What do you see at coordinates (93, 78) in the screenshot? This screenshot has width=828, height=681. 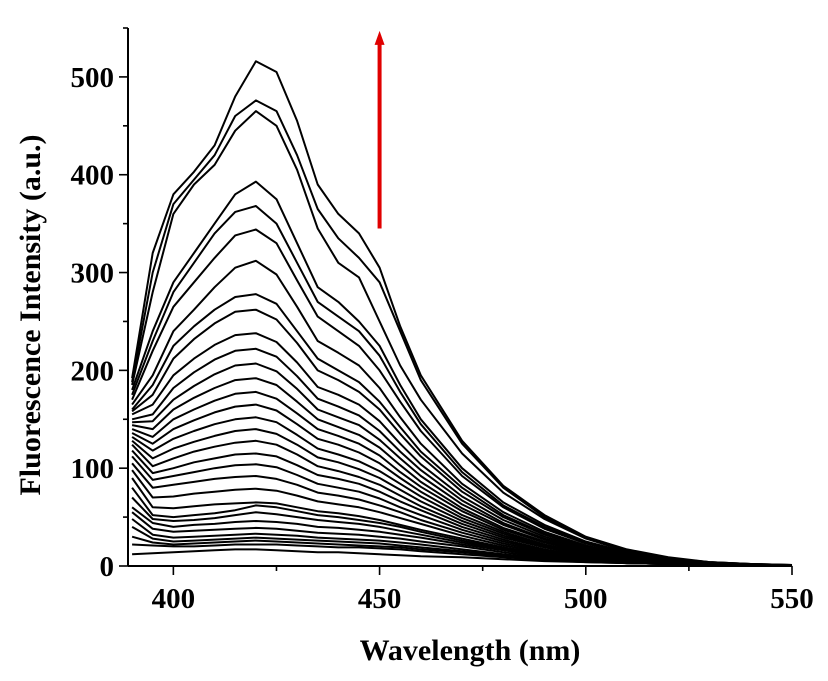 I see `y-tick-label: 500` at bounding box center [93, 78].